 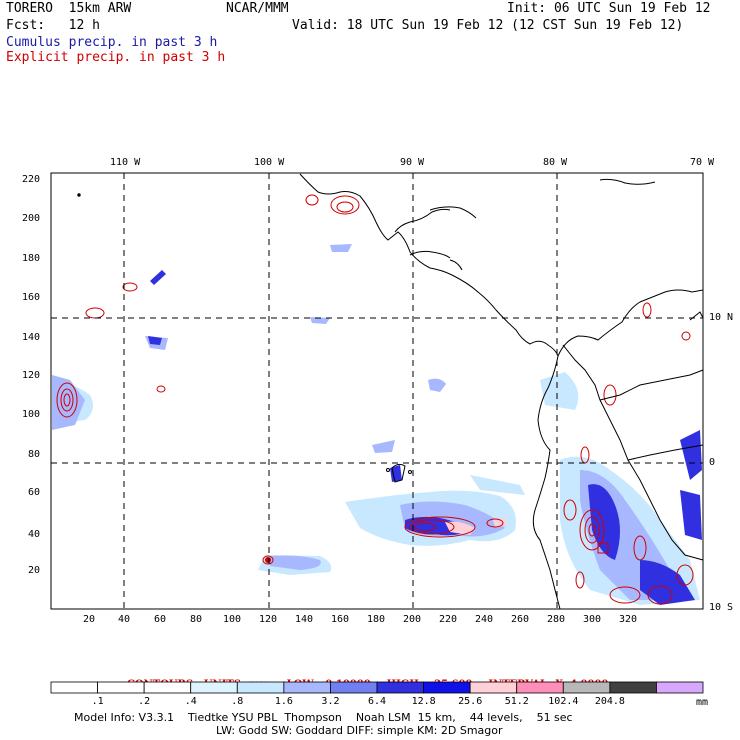 I want to click on colorbar-label: 3.2, so click(x=330, y=701).